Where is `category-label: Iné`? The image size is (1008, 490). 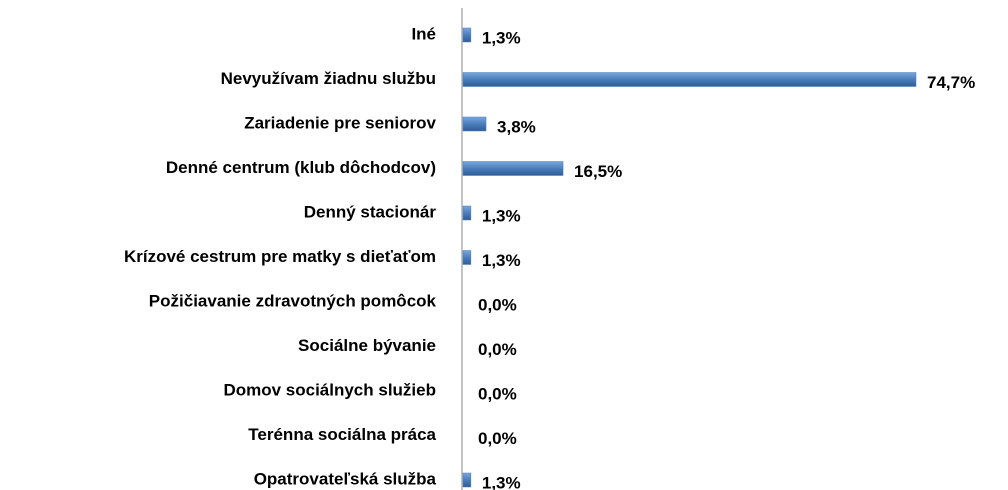 category-label: Iné is located at coordinates (423, 33).